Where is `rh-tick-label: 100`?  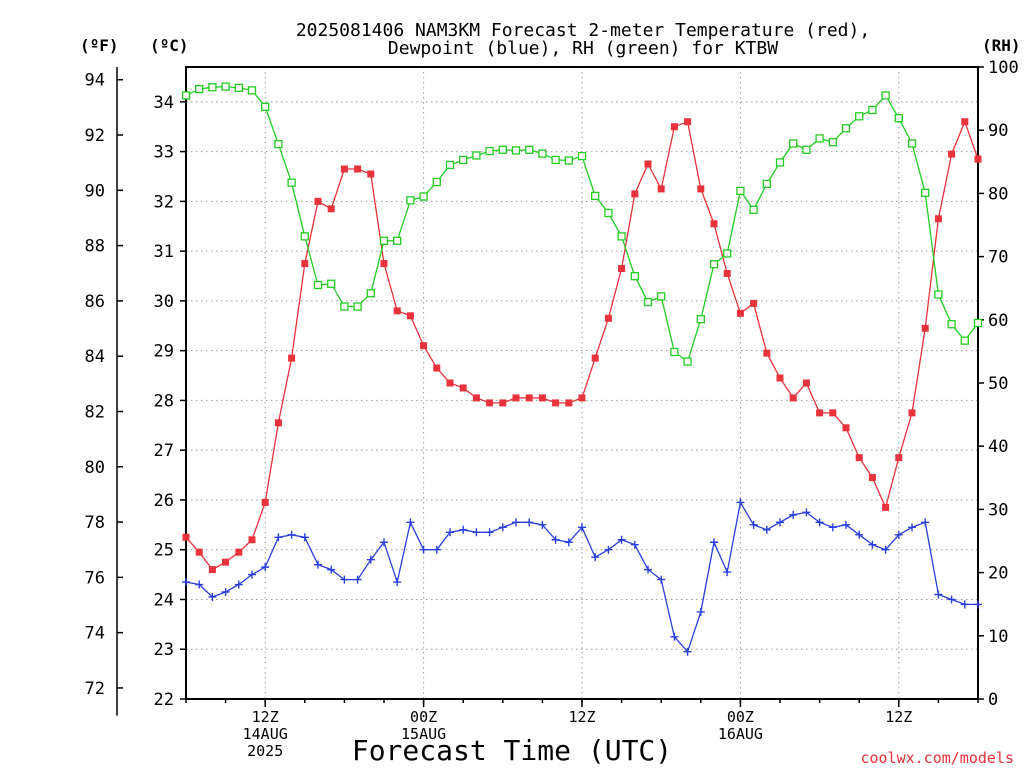
rh-tick-label: 100 is located at coordinates (1003, 68).